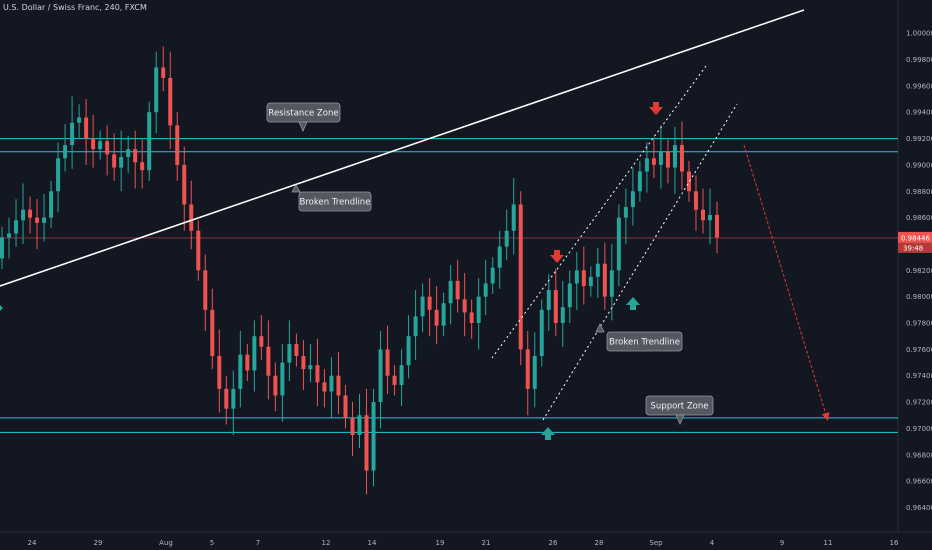  I want to click on x-tick-label: 16, so click(894, 543).